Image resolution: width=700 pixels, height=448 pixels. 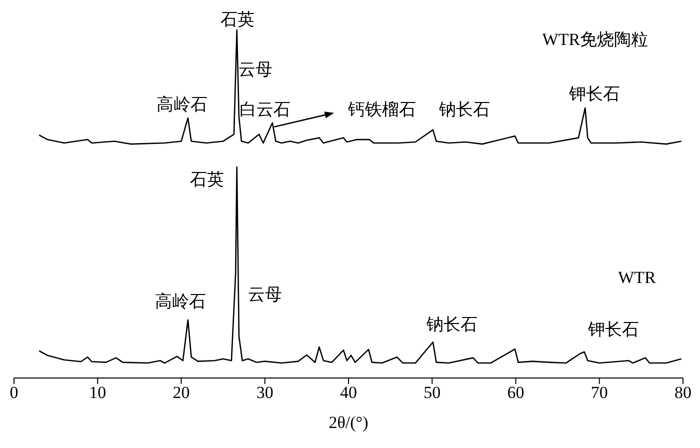 I want to click on x-tick-label: 0, so click(x=14, y=392).